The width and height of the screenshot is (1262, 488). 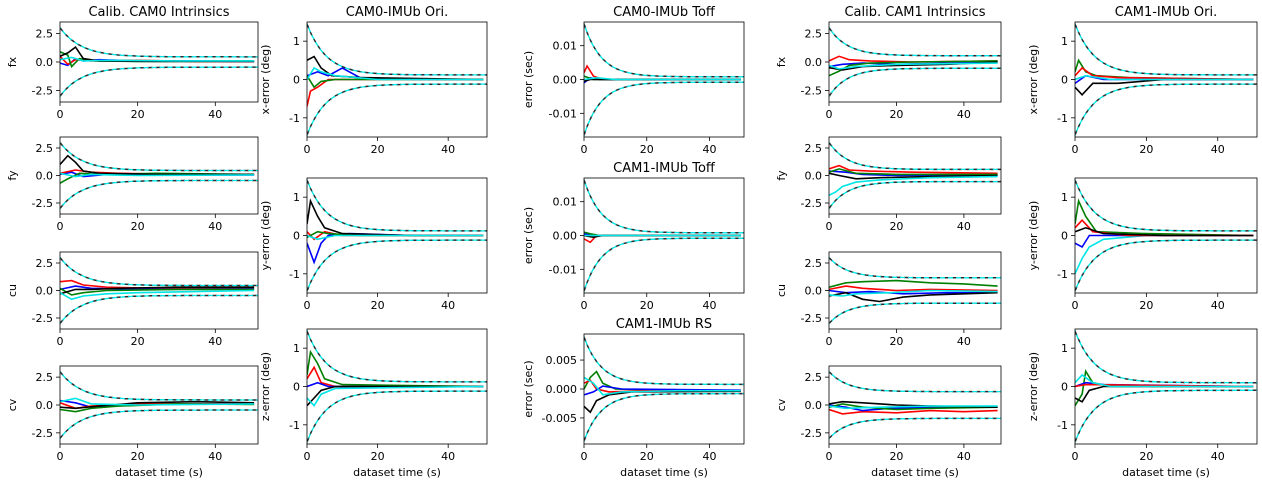 I want to click on chart-title: CAM0-IMUb Toff, so click(x=664, y=12).